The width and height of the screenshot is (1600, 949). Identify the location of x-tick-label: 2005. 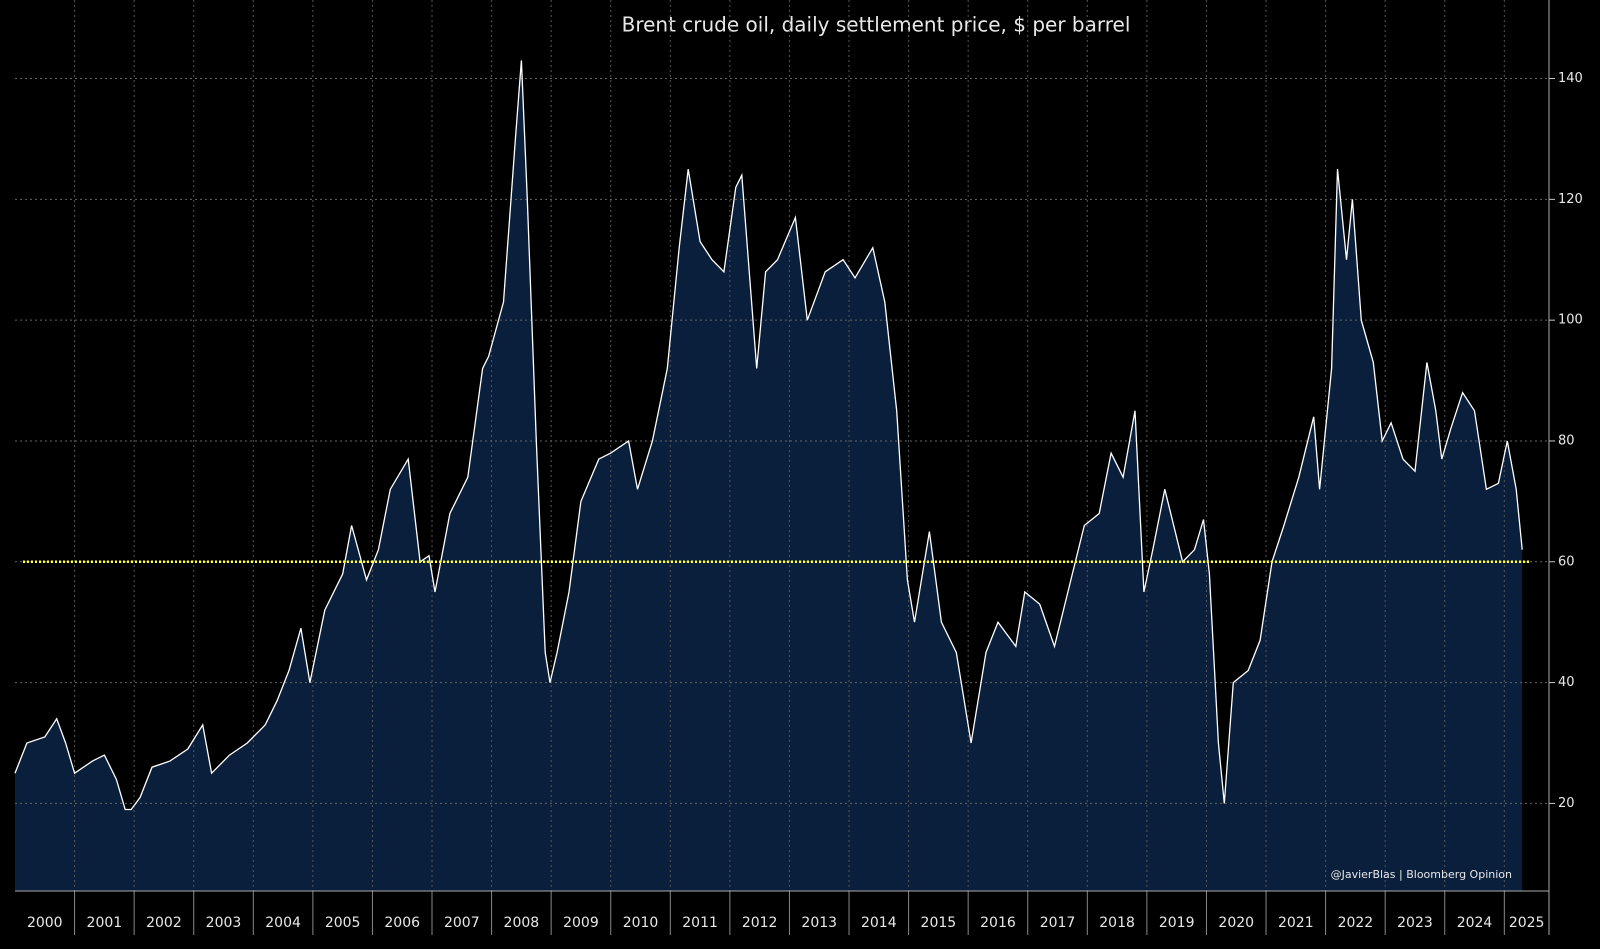
(343, 923).